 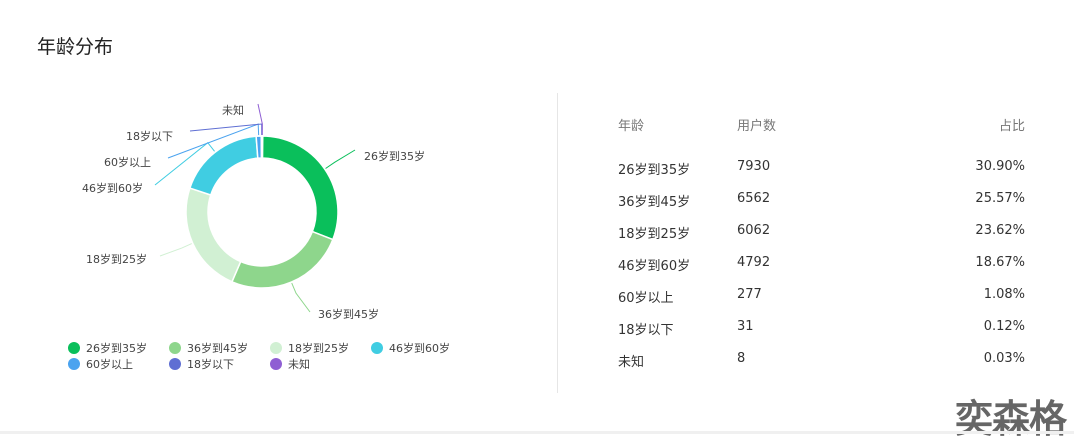 I want to click on divider, so click(x=557, y=243).